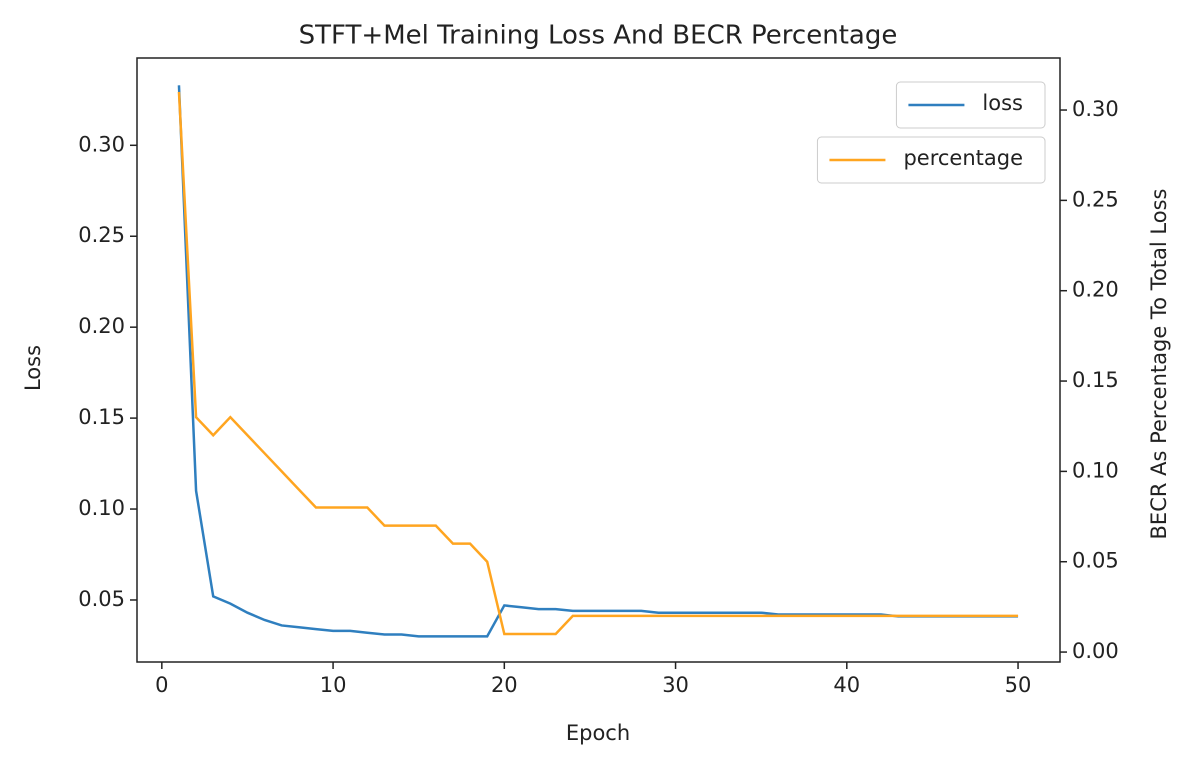 Image resolution: width=1196 pixels, height=765 pixels. Describe the element at coordinates (963, 158) in the screenshot. I see `legend-label: percentage` at that location.